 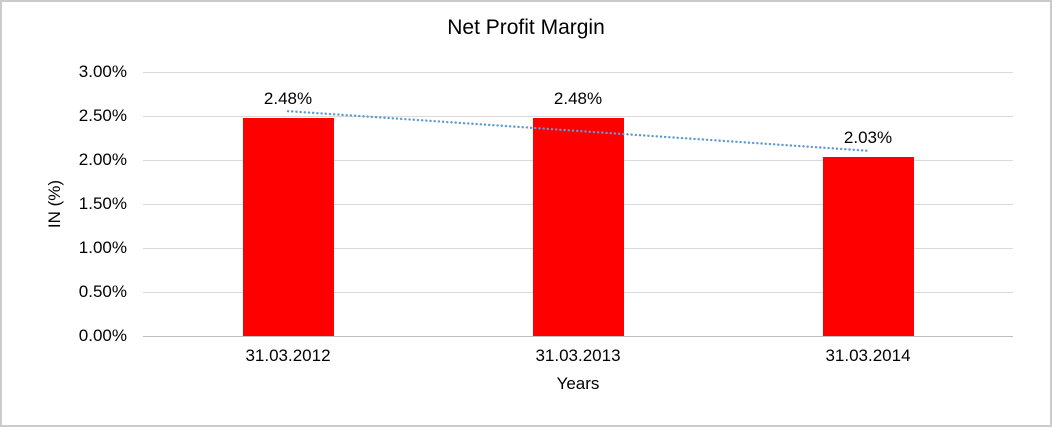 What do you see at coordinates (288, 355) in the screenshot?
I see `x-tick-label: 31.03.2012` at bounding box center [288, 355].